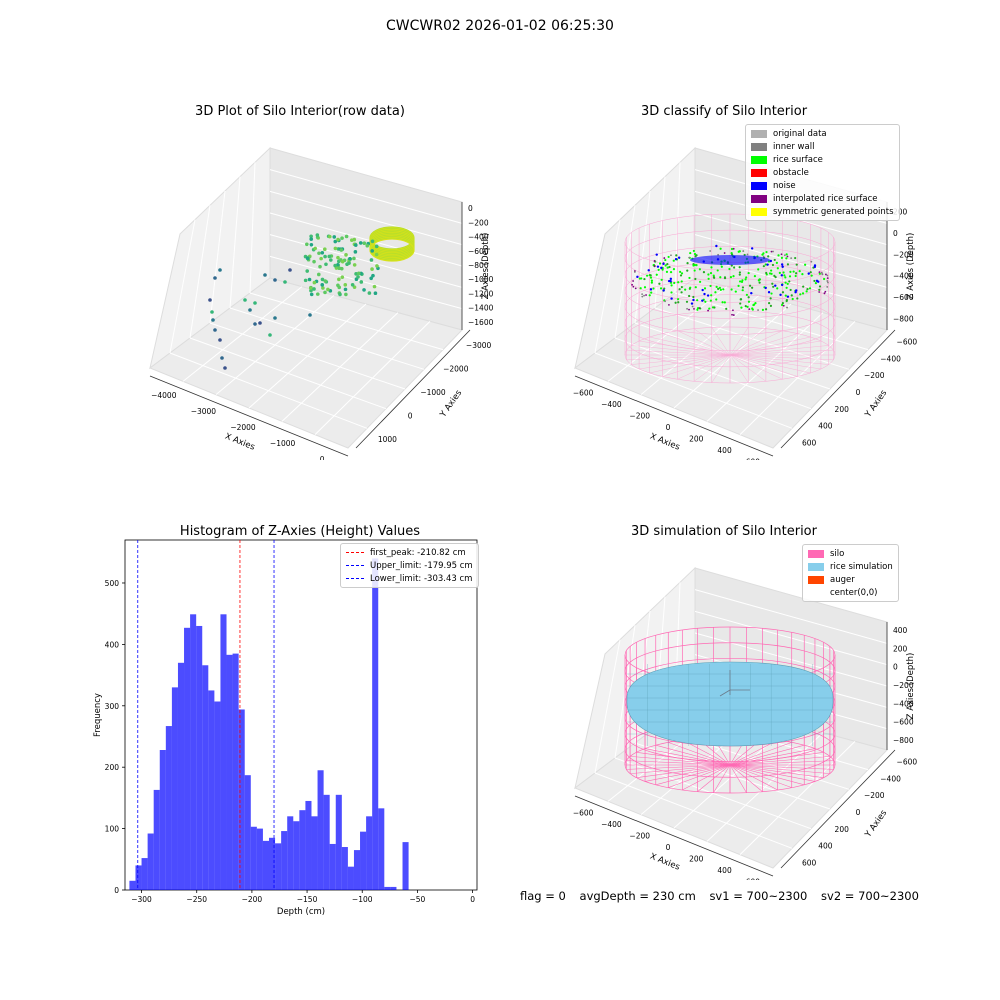 This screenshot has height=1000, width=1000. What do you see at coordinates (283, 443) in the screenshot?
I see `p1-x-tick: −1000` at bounding box center [283, 443].